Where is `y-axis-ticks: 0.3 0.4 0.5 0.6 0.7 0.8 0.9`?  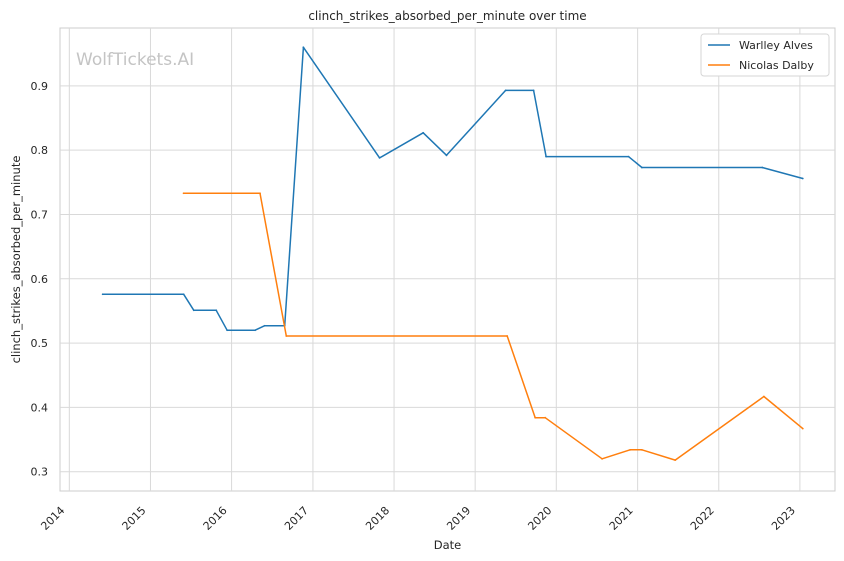
y-axis-ticks: 0.3 0.4 0.5 0.6 0.7 0.8 0.9 is located at coordinates (40, 279).